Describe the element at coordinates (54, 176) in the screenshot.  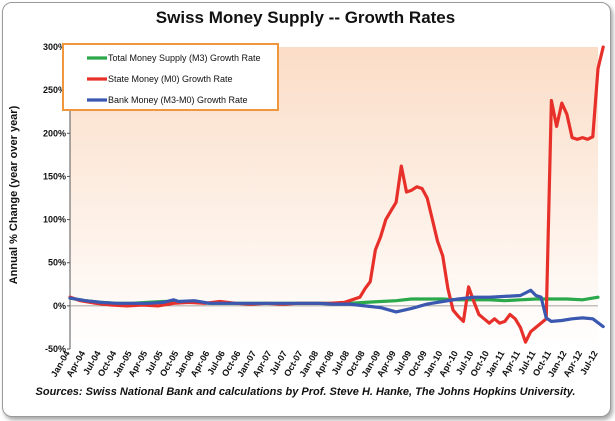
I see `y-tick-label: 150%` at that location.